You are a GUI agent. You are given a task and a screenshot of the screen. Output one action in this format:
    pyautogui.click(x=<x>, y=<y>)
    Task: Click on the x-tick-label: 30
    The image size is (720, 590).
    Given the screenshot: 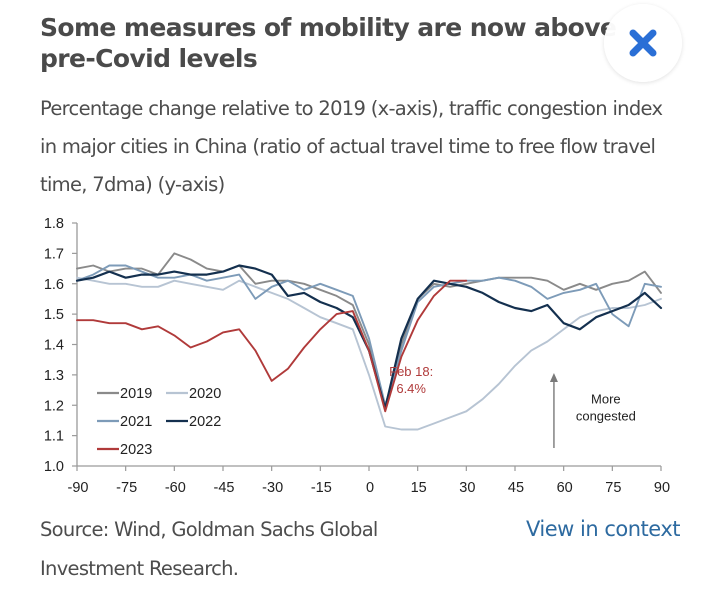 What is the action you would take?
    pyautogui.click(x=467, y=488)
    